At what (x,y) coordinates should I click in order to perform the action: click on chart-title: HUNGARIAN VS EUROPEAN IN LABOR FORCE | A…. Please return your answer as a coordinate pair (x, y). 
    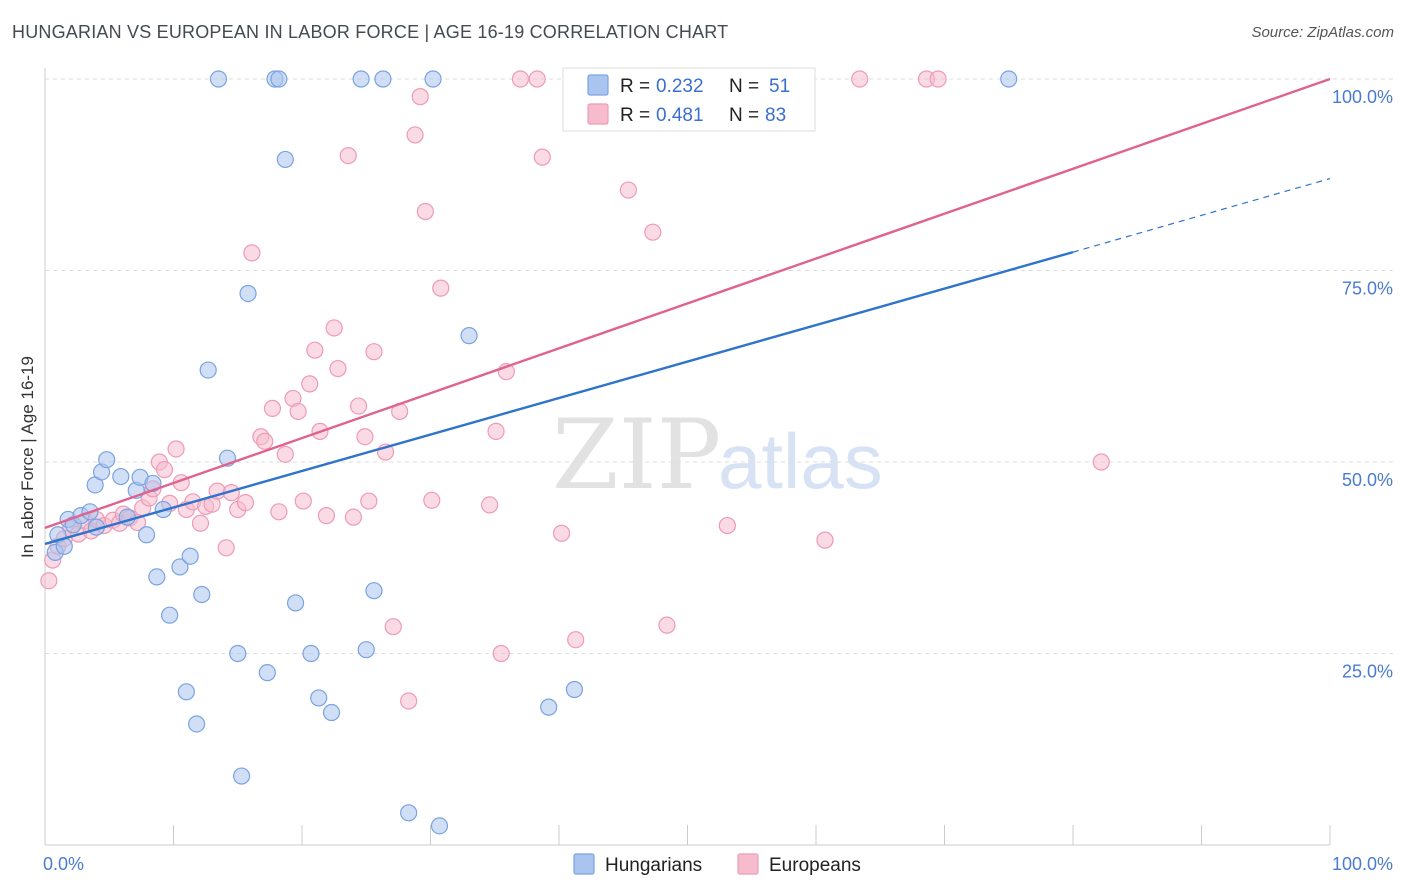
    Looking at the image, I should click on (370, 32).